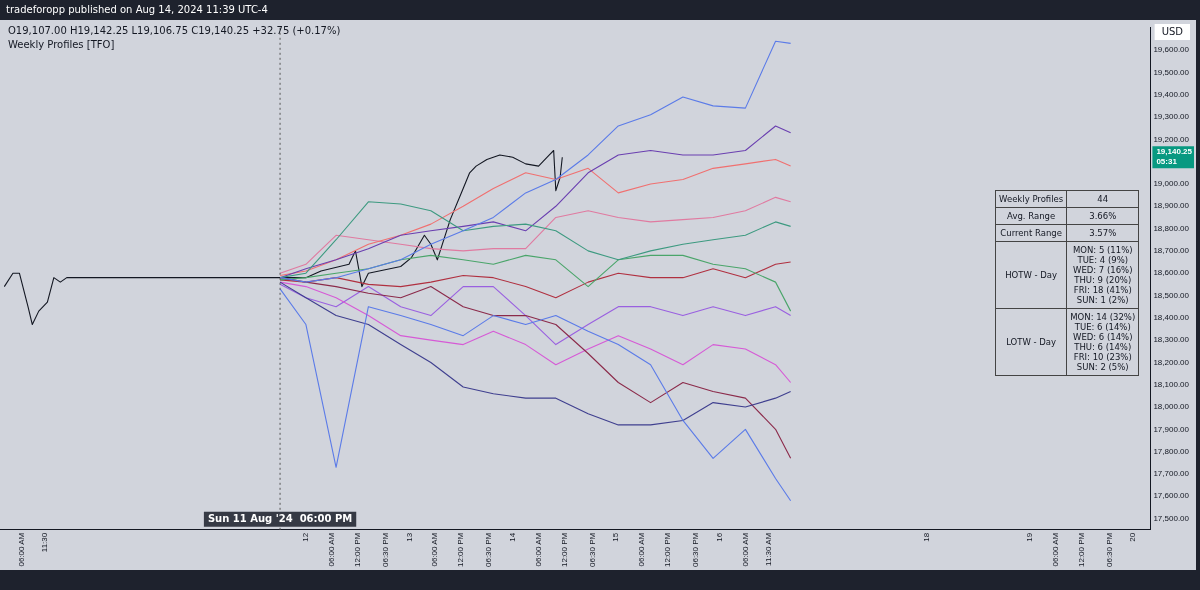  I want to click on text: Weekly Profiles [TFO], so click(61, 44).